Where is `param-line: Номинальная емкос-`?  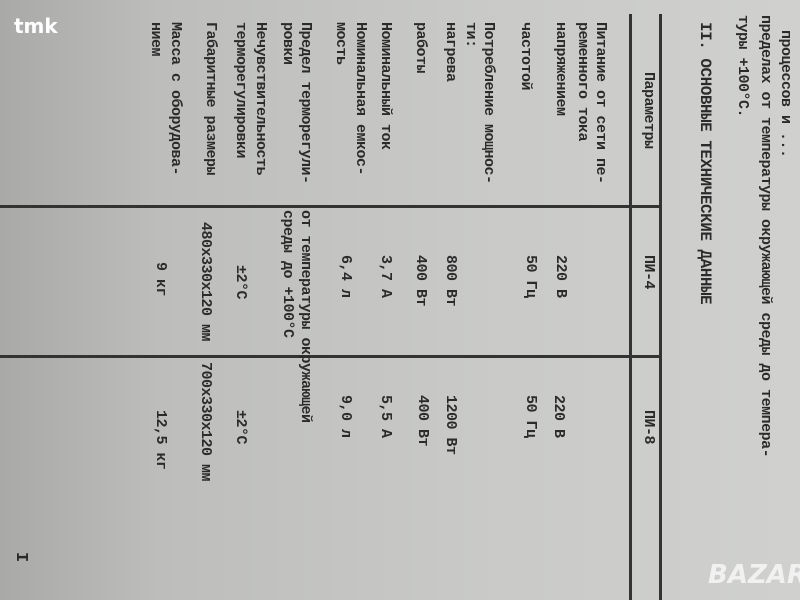 param-line: Номинальная емкос- is located at coordinates (360, 99).